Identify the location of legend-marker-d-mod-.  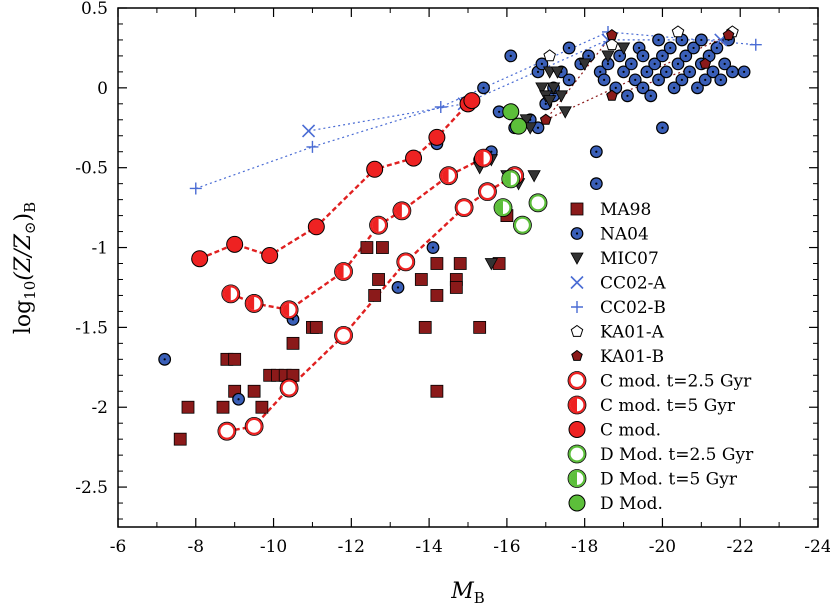
(577, 503).